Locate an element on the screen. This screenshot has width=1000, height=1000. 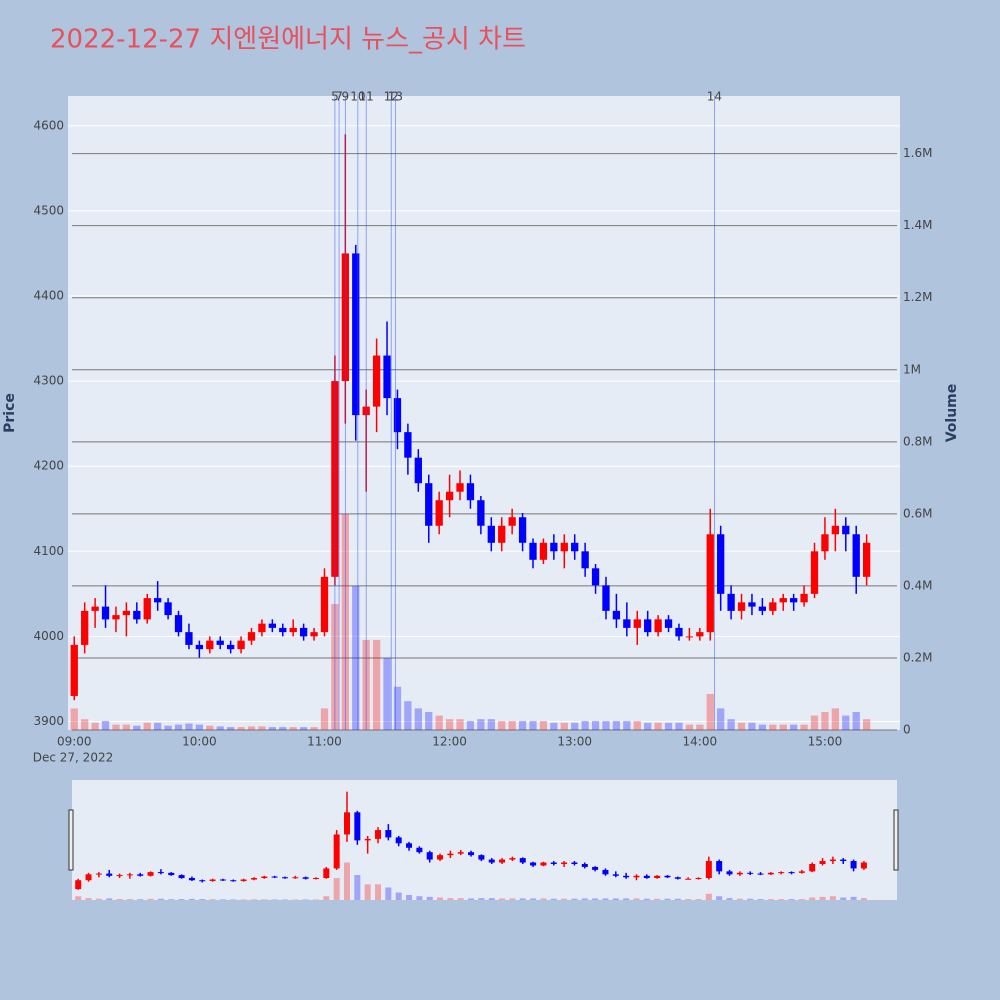
y2-tick-label: 0.8M is located at coordinates (917, 441).